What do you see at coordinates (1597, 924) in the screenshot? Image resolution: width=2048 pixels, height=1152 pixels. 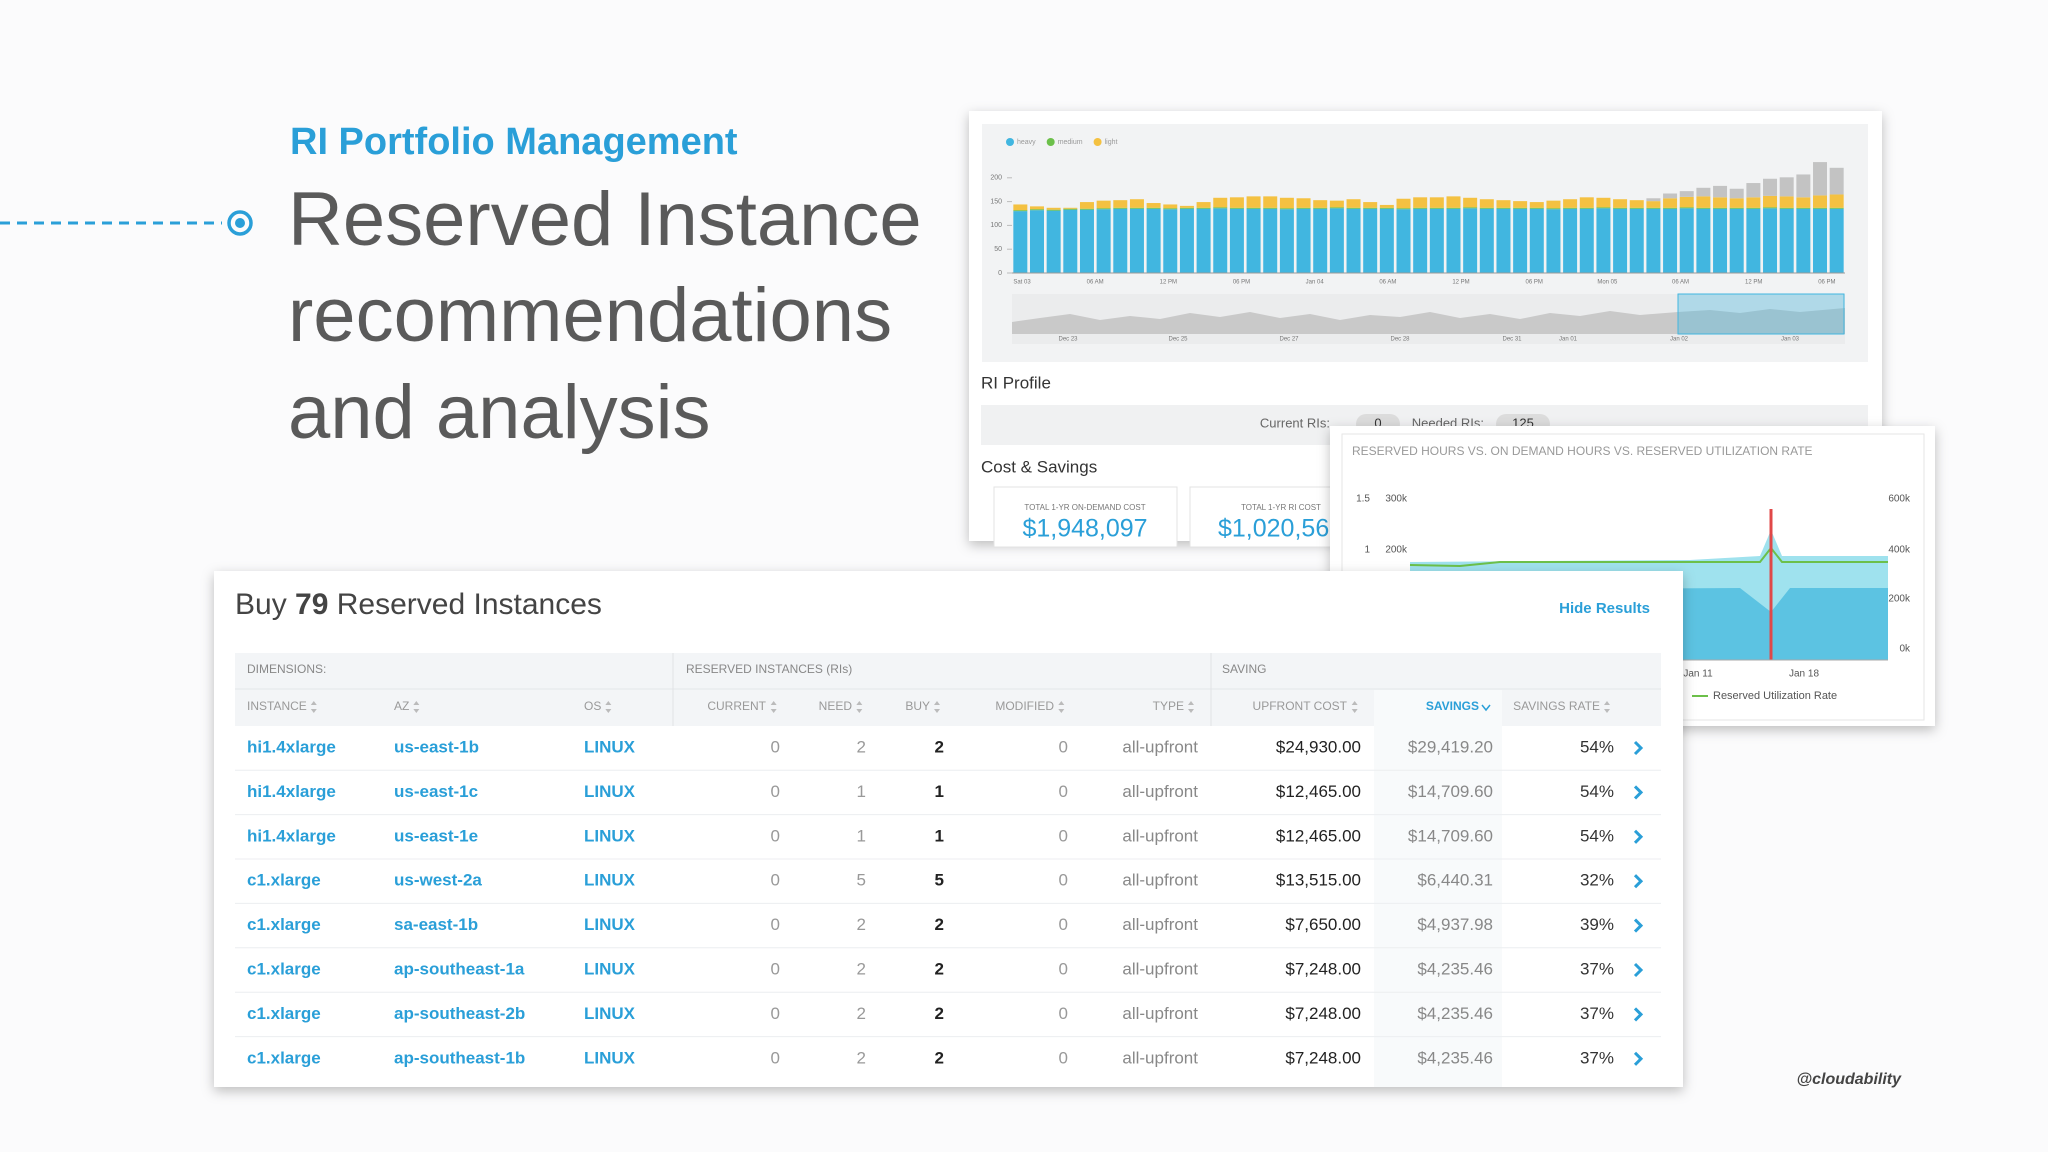 I see `table-cell: 39%` at bounding box center [1597, 924].